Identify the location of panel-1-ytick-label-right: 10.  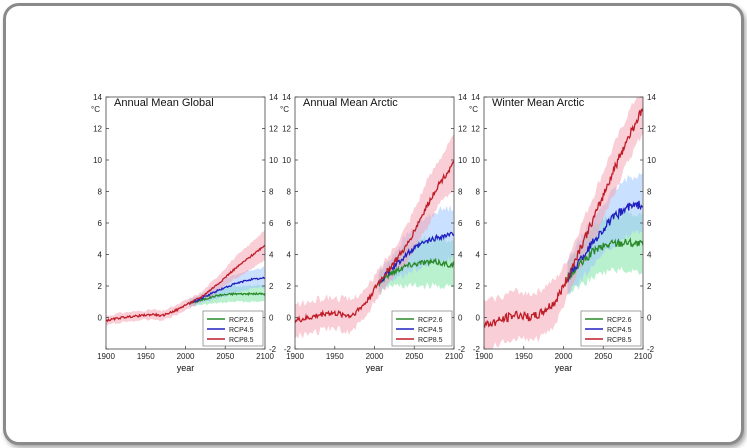
(462, 160).